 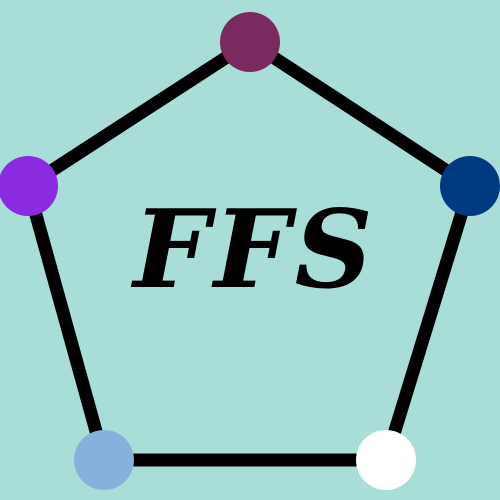 I want to click on node-right, so click(x=470, y=186).